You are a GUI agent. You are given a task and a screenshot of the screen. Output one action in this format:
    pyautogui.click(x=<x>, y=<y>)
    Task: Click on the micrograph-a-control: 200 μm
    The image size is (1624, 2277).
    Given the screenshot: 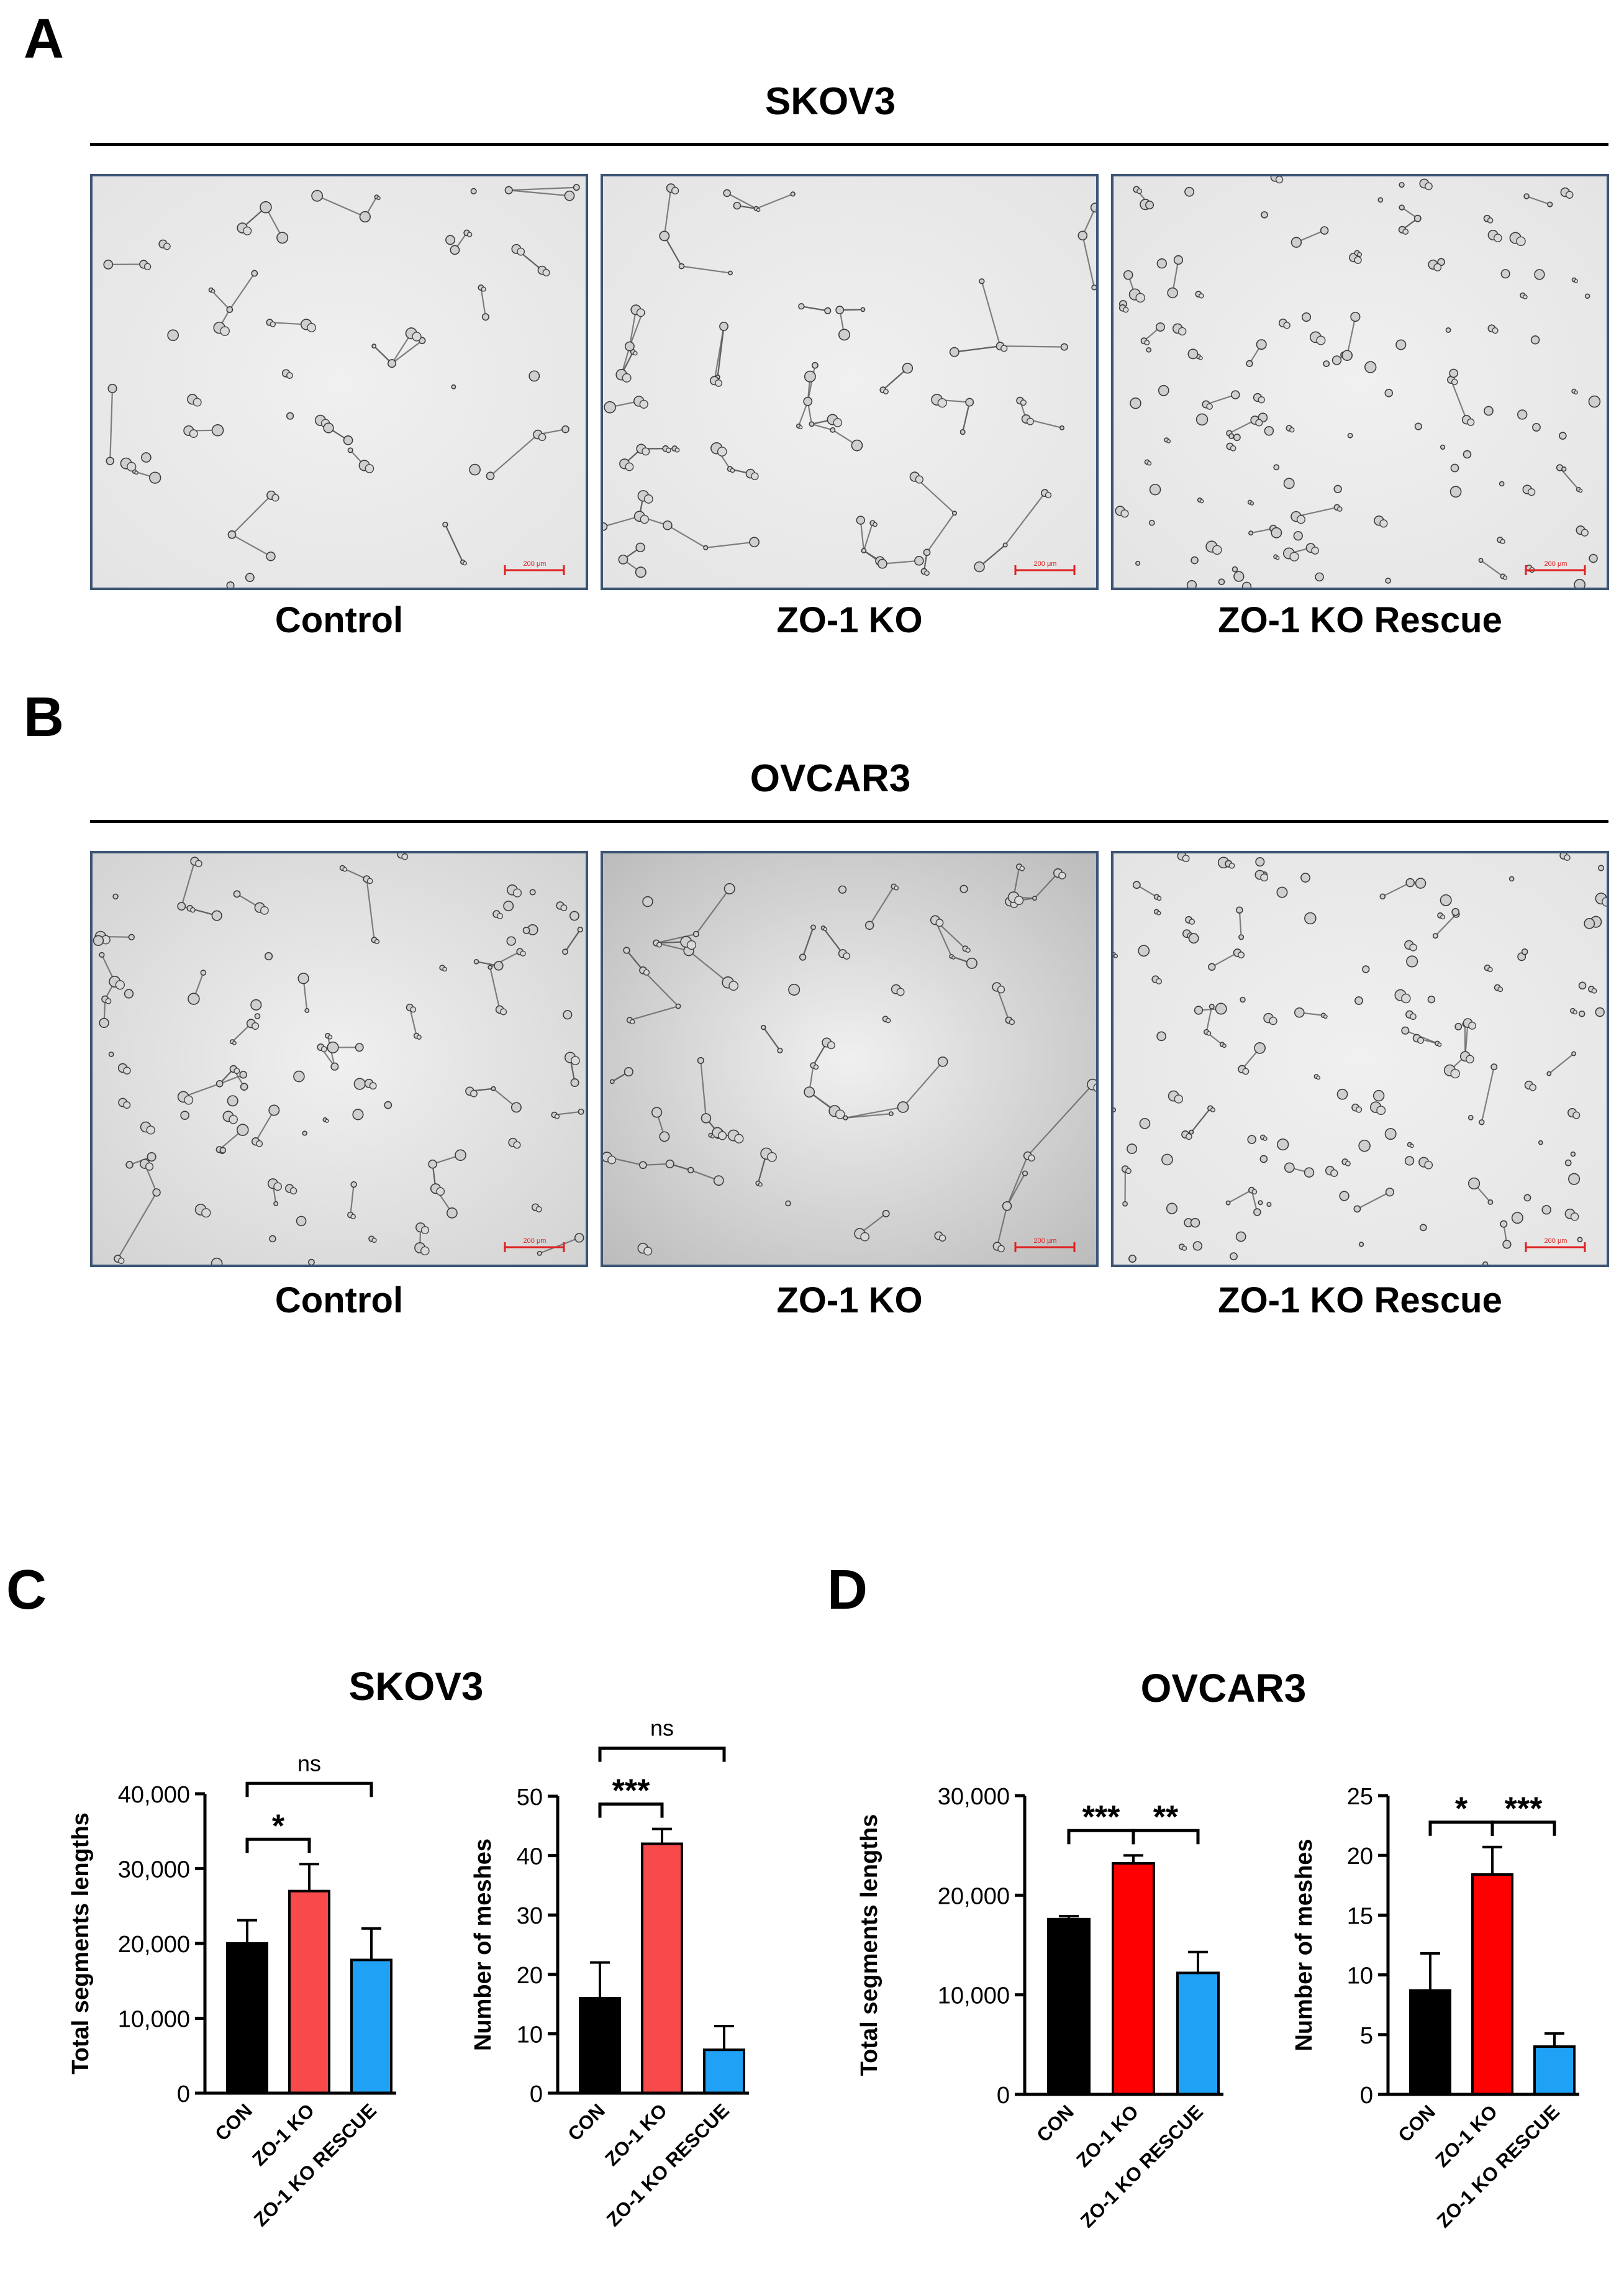 What is the action you would take?
    pyautogui.click(x=339, y=382)
    